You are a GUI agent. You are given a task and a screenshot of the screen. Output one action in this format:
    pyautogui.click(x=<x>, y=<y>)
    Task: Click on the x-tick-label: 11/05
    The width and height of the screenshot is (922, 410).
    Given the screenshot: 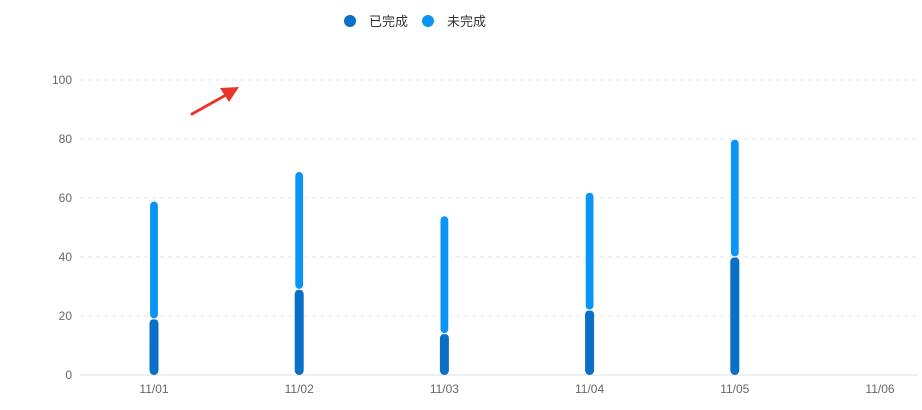 What is the action you would take?
    pyautogui.click(x=734, y=389)
    